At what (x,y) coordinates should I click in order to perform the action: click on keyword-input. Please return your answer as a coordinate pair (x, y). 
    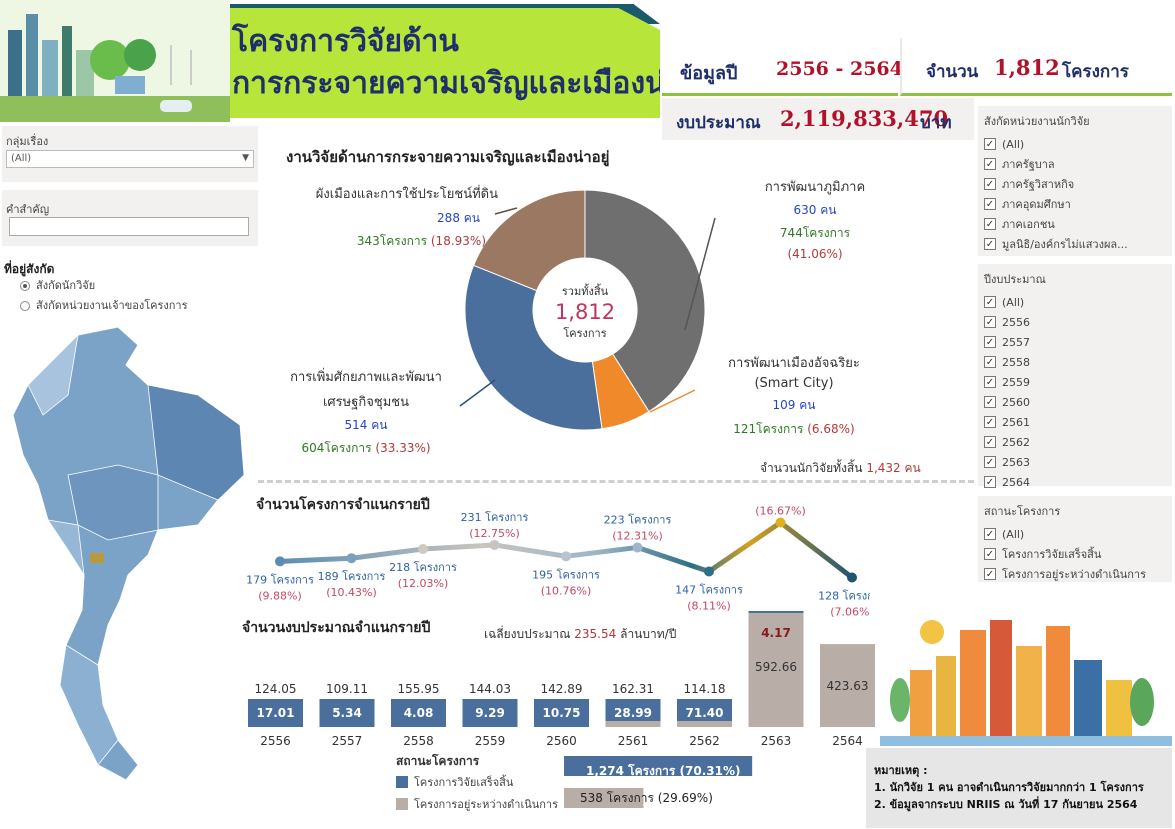
    Looking at the image, I should click on (129, 226).